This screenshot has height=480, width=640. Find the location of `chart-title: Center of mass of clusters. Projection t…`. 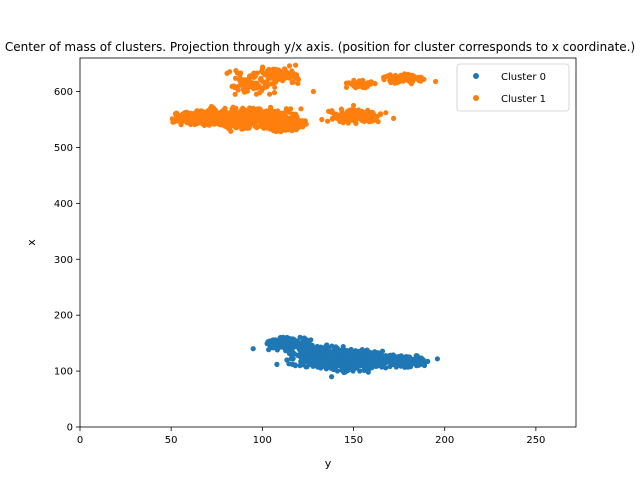

chart-title: Center of mass of clusters. Projection t… is located at coordinates (320, 47).